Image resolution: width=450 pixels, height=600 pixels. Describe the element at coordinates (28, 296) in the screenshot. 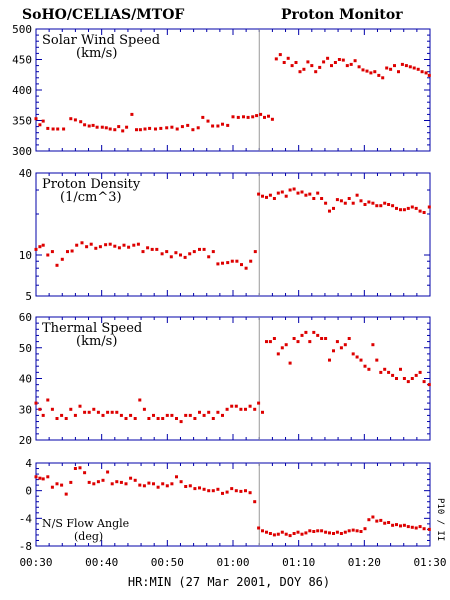

I see `y-tick-label: 5` at that location.